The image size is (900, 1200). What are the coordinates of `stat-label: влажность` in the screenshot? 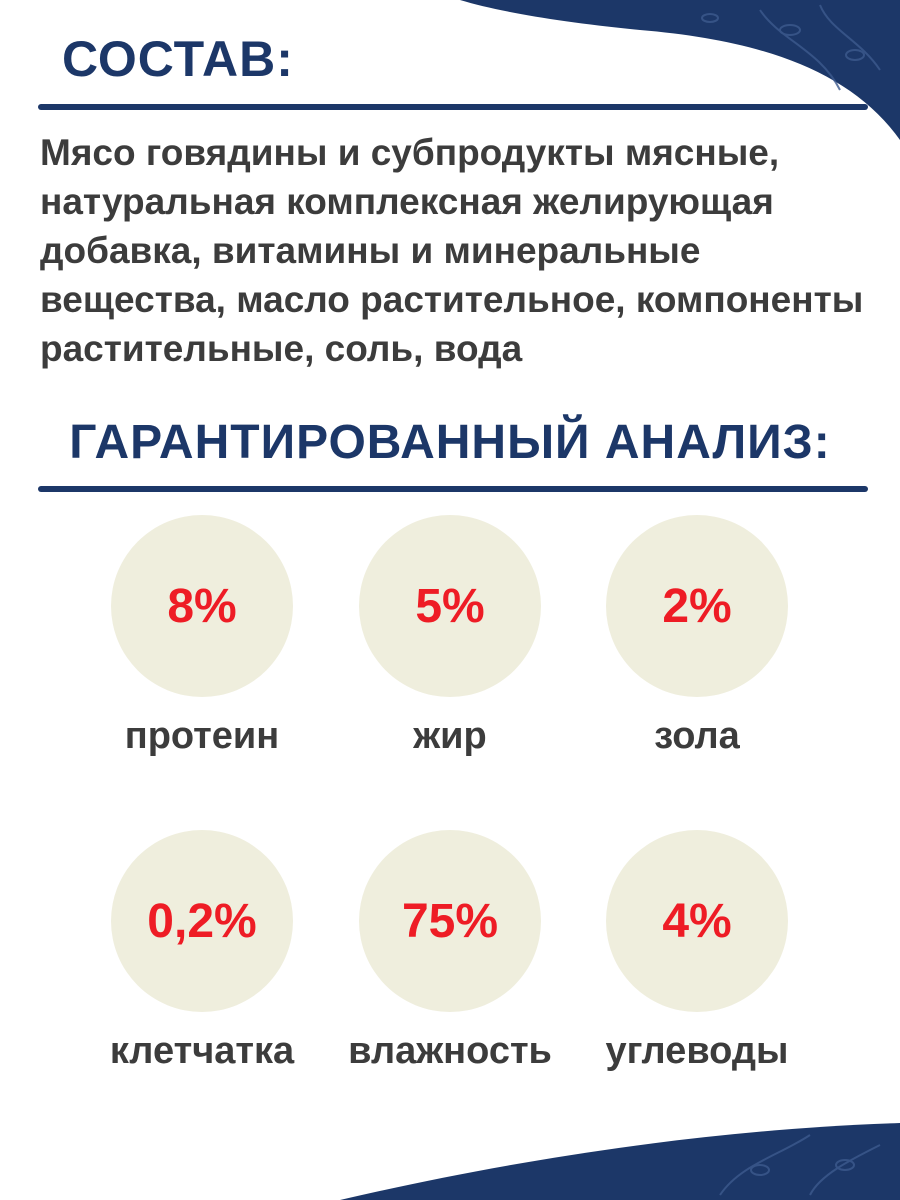 It's located at (450, 1051).